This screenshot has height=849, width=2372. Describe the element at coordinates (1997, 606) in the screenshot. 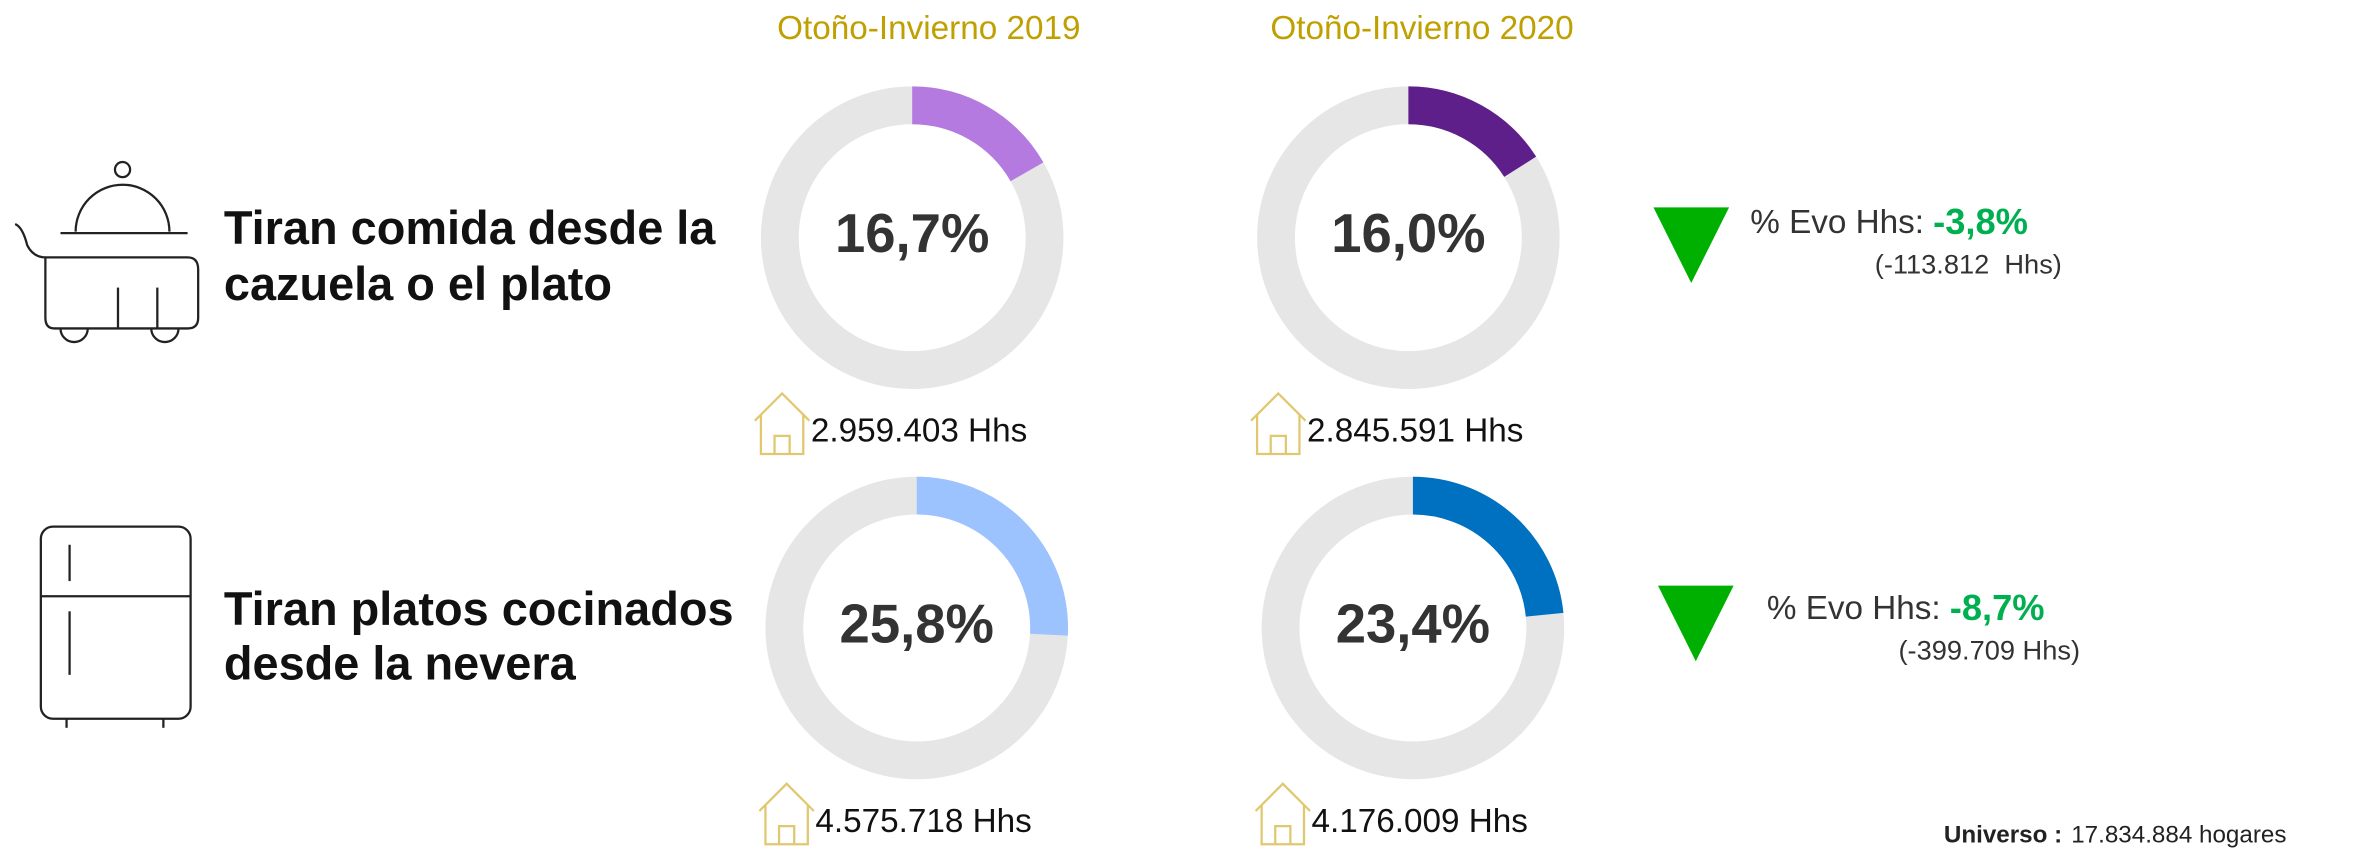

I see `evo-value: -8,7%` at that location.